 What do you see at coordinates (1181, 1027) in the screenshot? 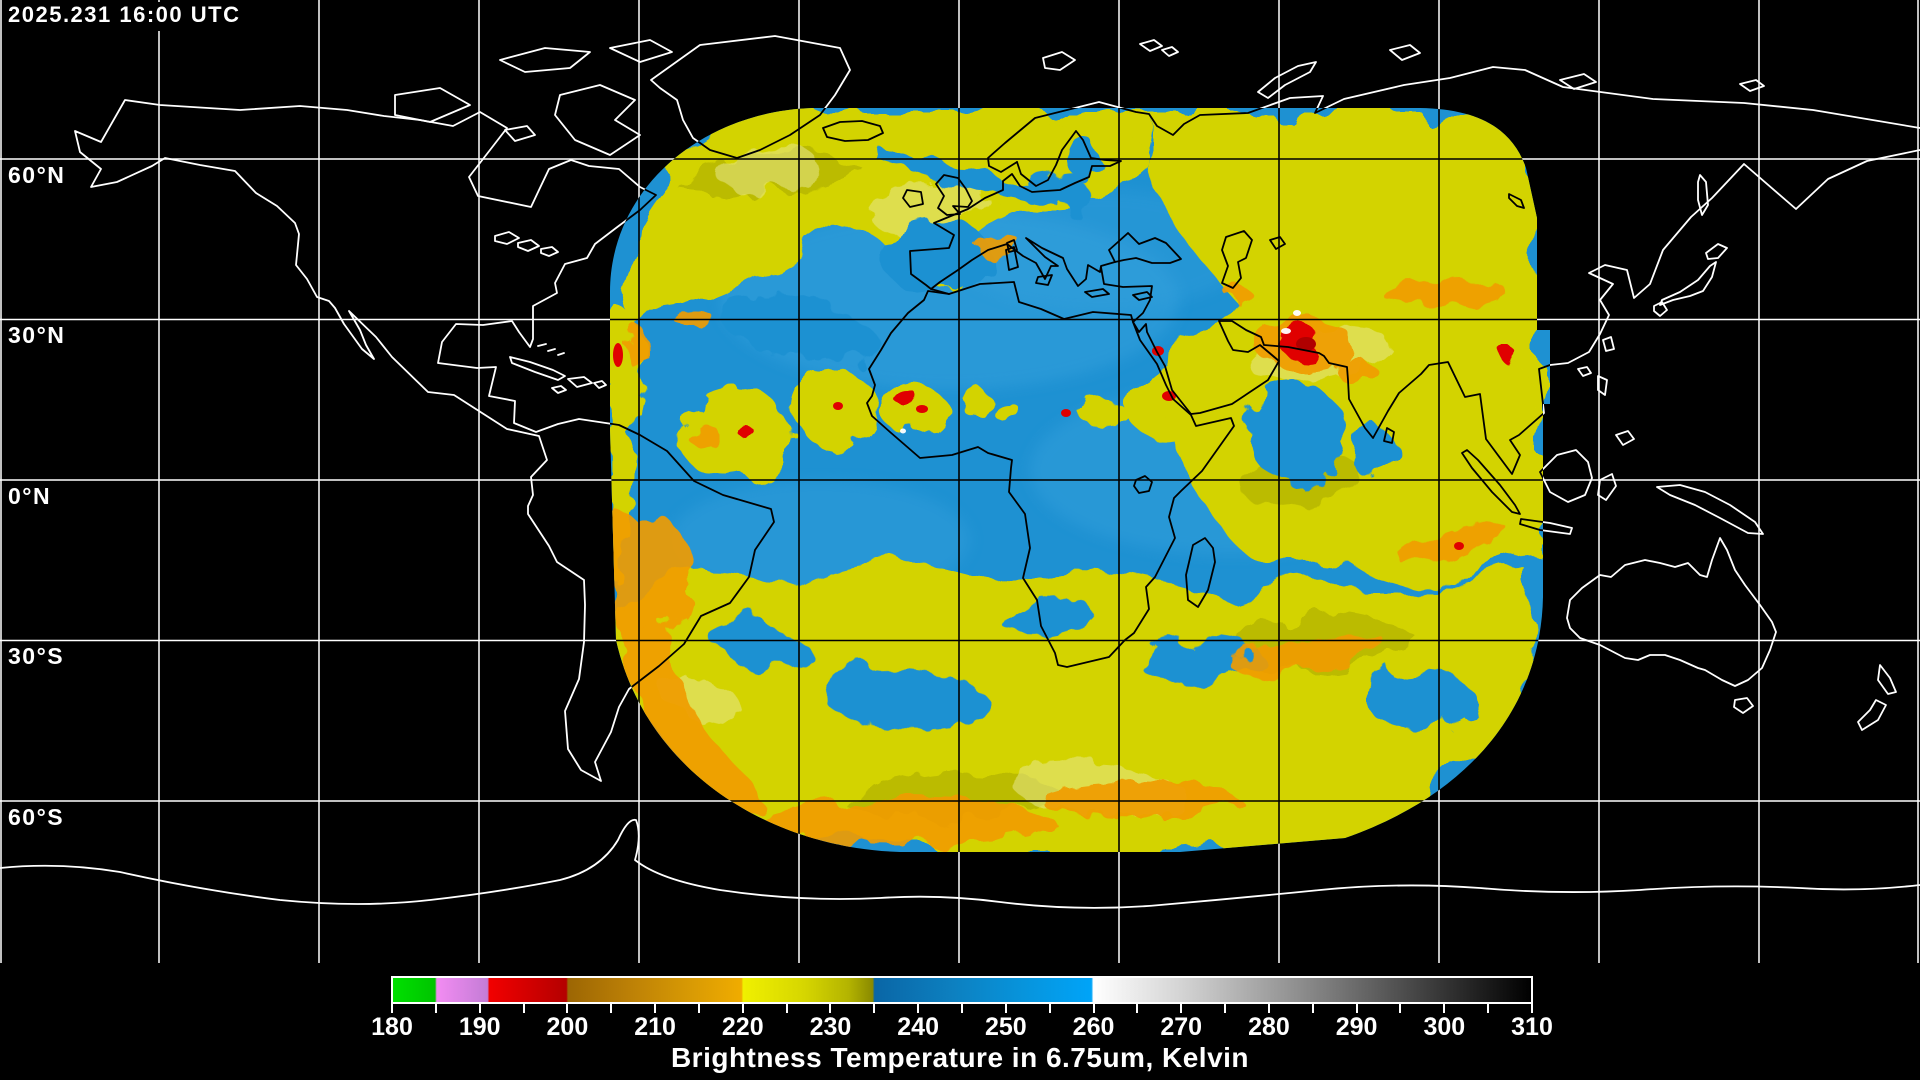
I see `colorbar-tick-label: 270` at bounding box center [1181, 1027].